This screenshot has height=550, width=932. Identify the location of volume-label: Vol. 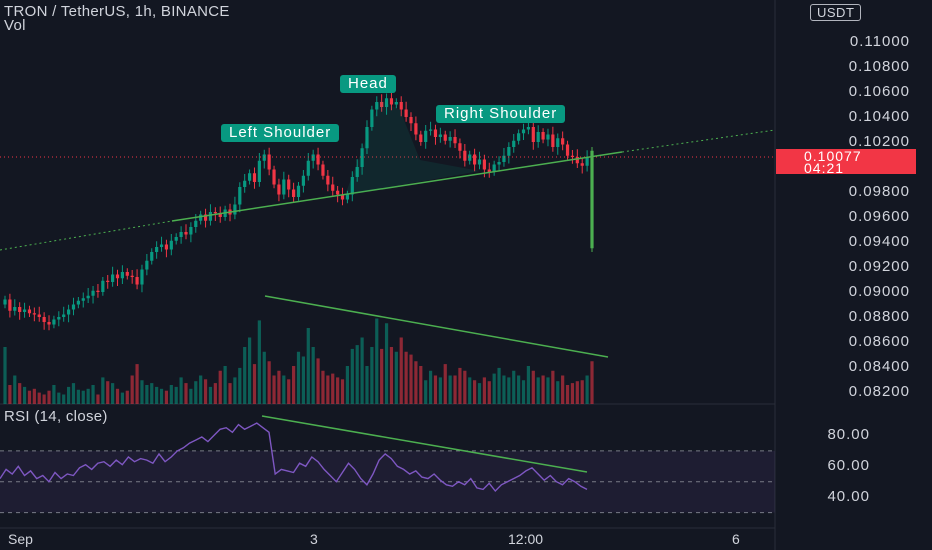
(15, 25).